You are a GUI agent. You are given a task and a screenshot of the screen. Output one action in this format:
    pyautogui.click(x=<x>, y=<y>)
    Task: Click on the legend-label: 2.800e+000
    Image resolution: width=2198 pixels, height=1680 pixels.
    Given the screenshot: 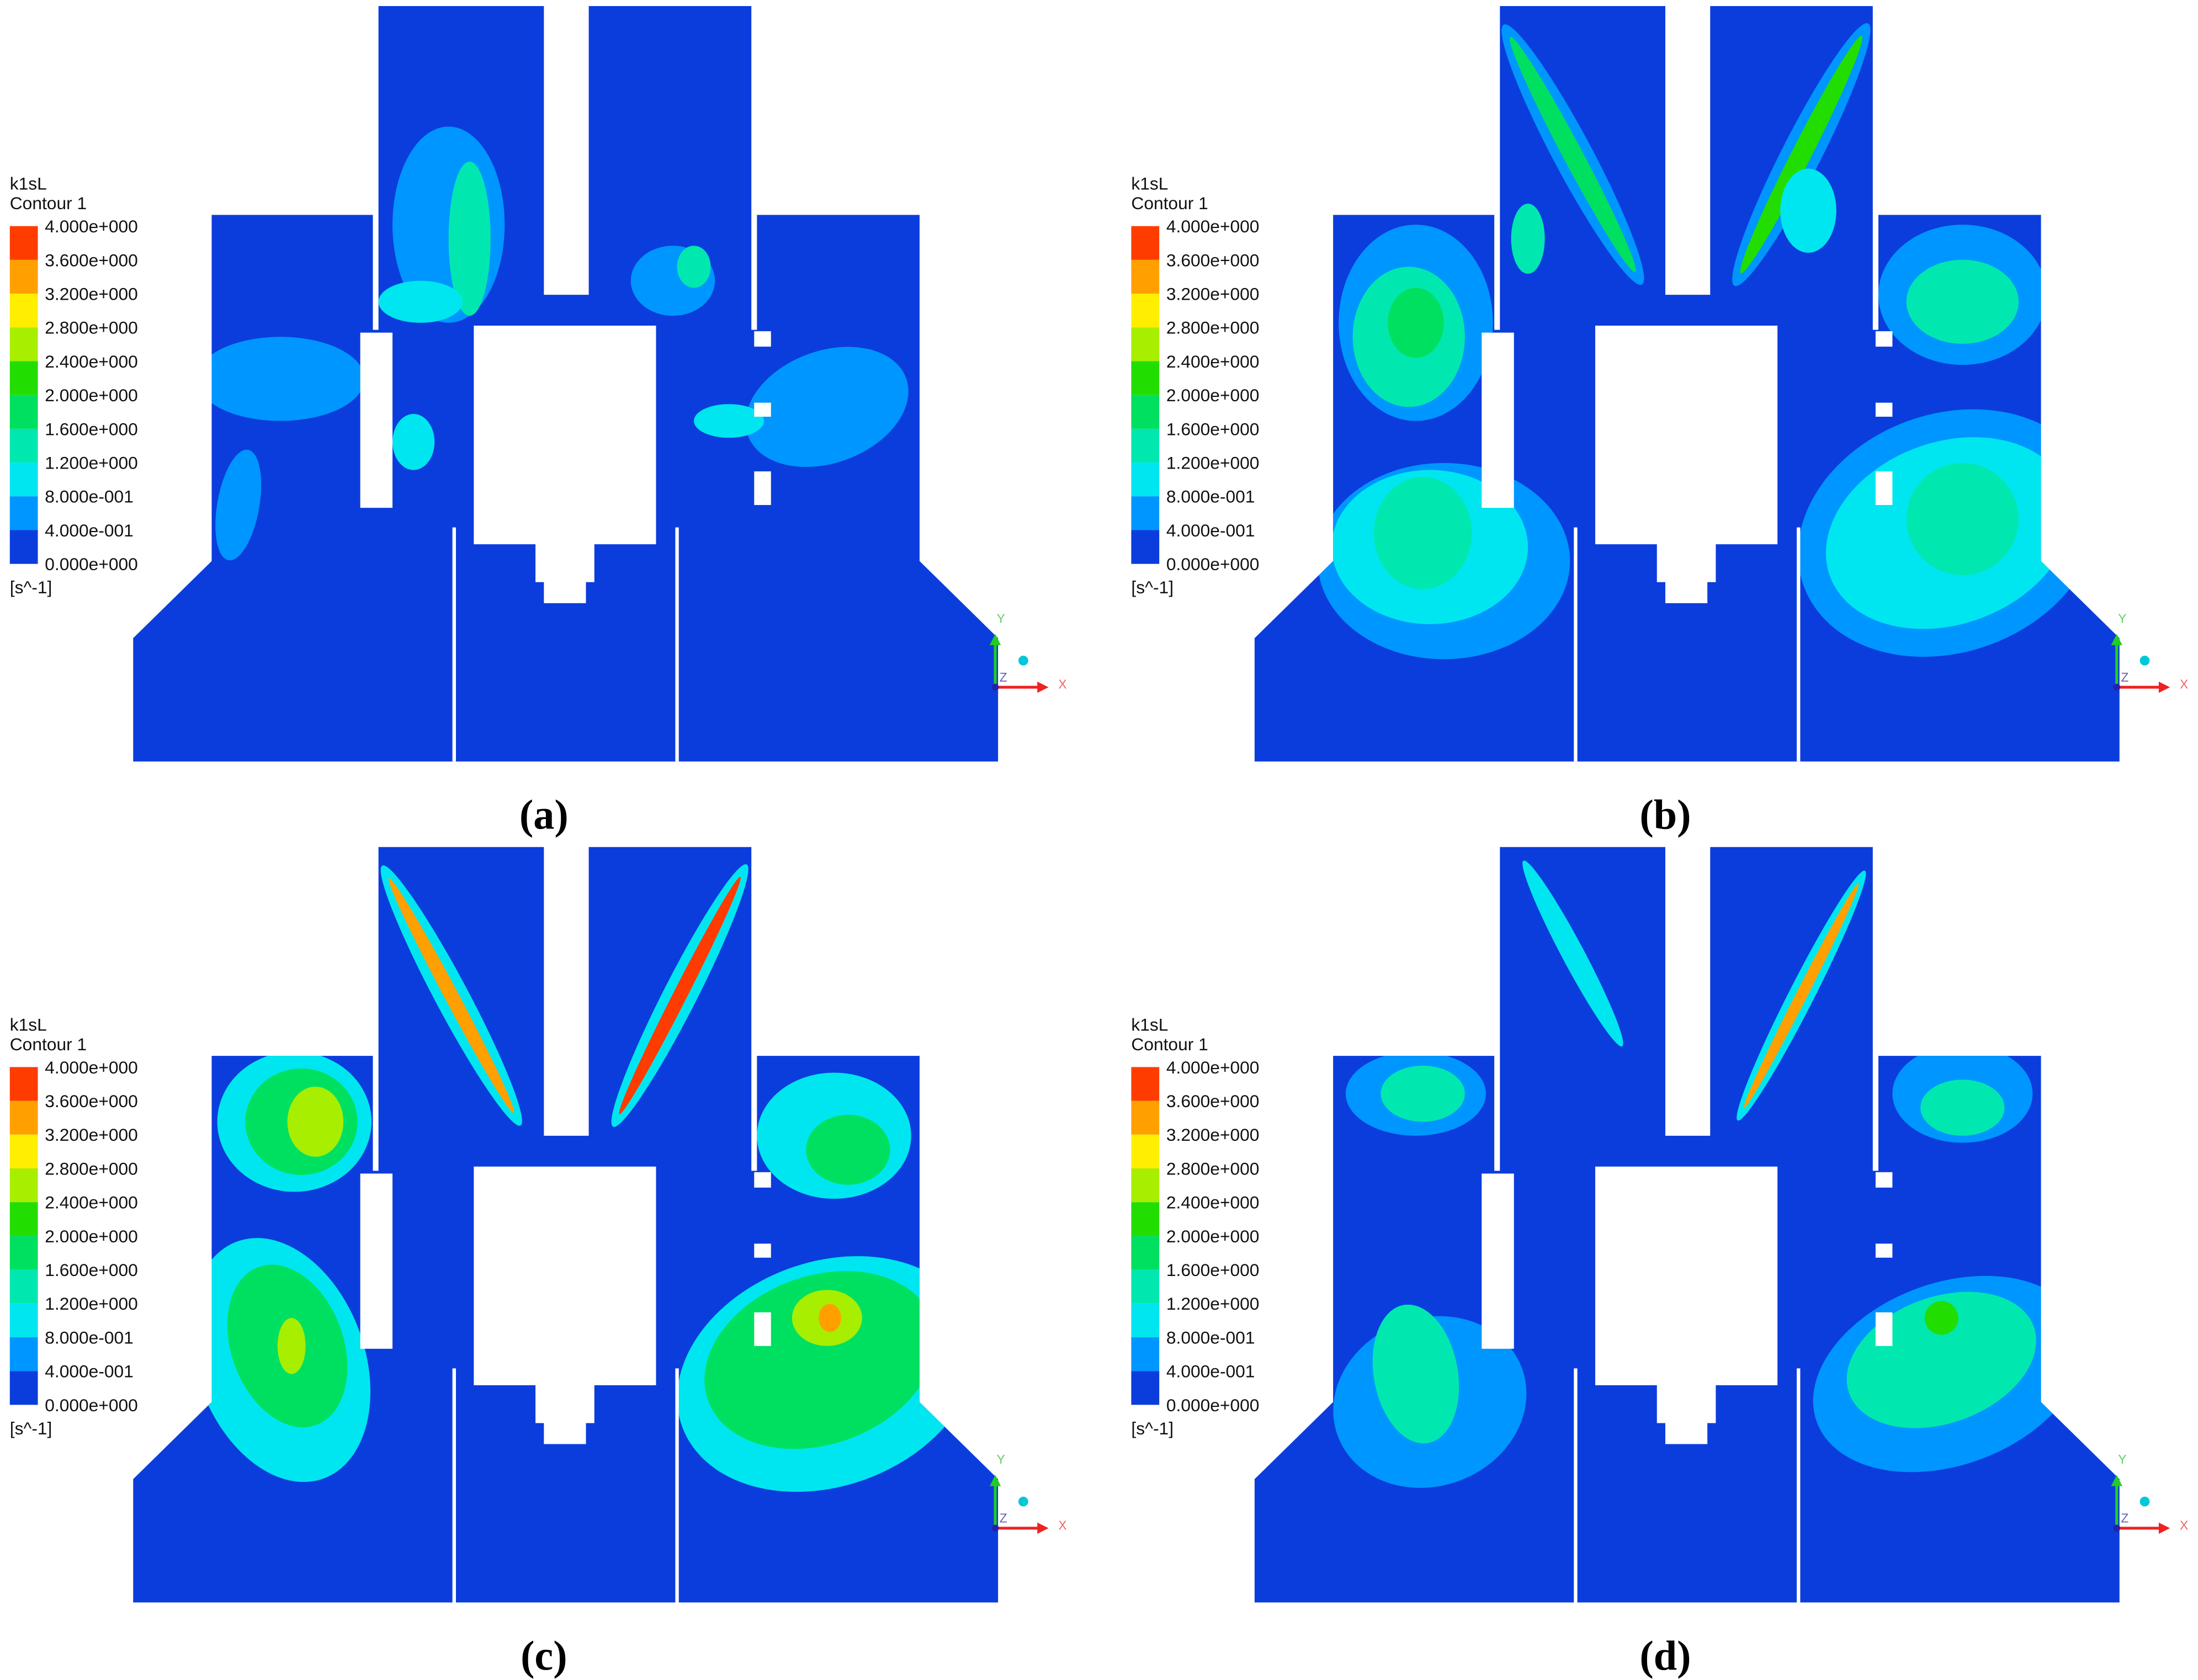 What is the action you would take?
    pyautogui.click(x=91, y=1168)
    